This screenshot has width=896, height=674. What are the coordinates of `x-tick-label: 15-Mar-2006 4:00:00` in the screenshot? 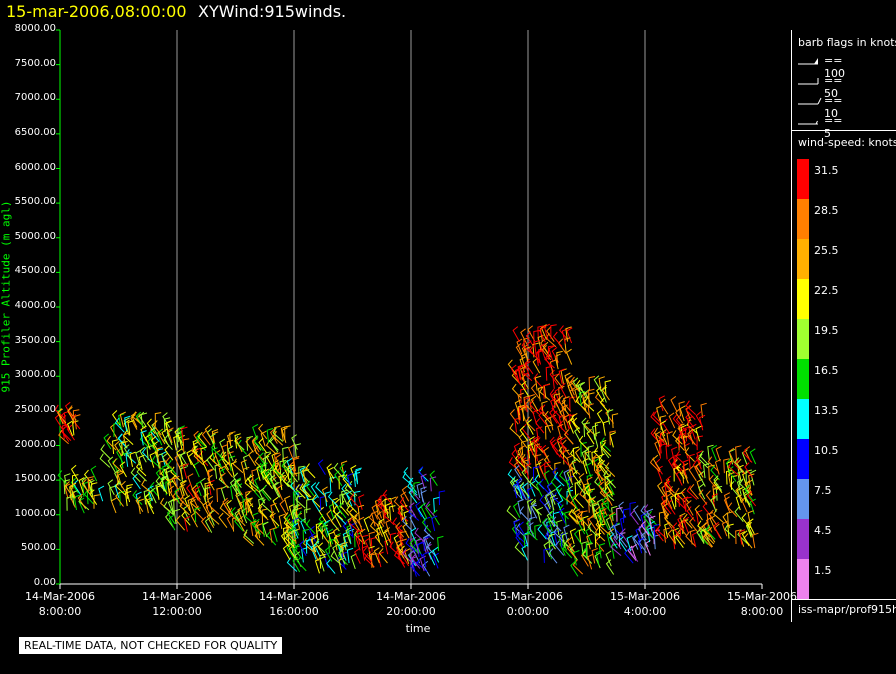 It's located at (645, 604).